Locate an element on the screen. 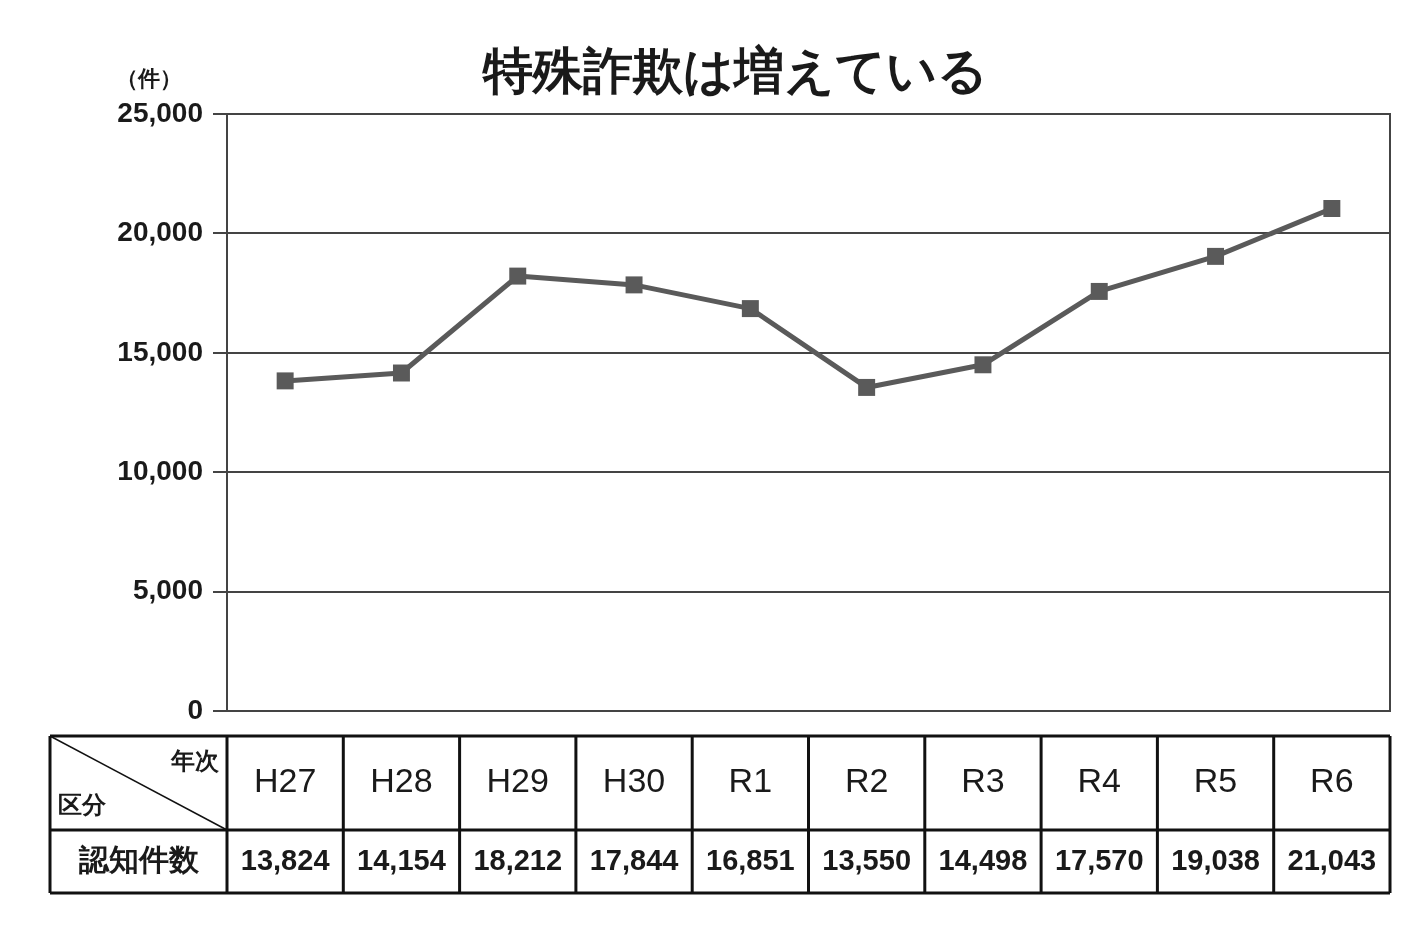 This screenshot has width=1417, height=945. data-label: 17,844 is located at coordinates (634, 859).